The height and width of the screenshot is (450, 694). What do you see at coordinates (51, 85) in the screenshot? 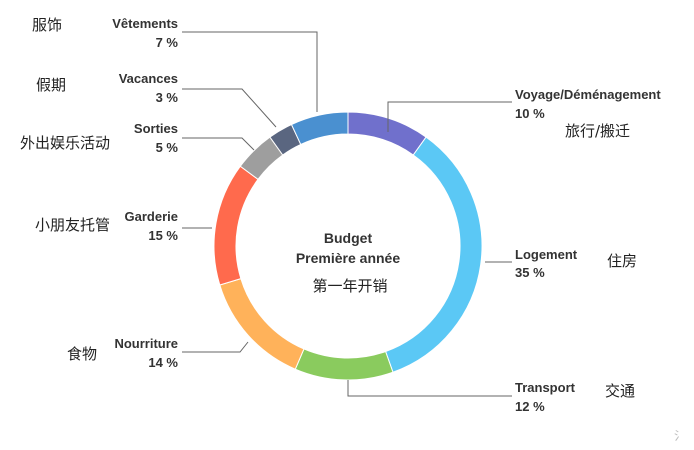
I see `slice-label-zh-6: 假期` at bounding box center [51, 85].